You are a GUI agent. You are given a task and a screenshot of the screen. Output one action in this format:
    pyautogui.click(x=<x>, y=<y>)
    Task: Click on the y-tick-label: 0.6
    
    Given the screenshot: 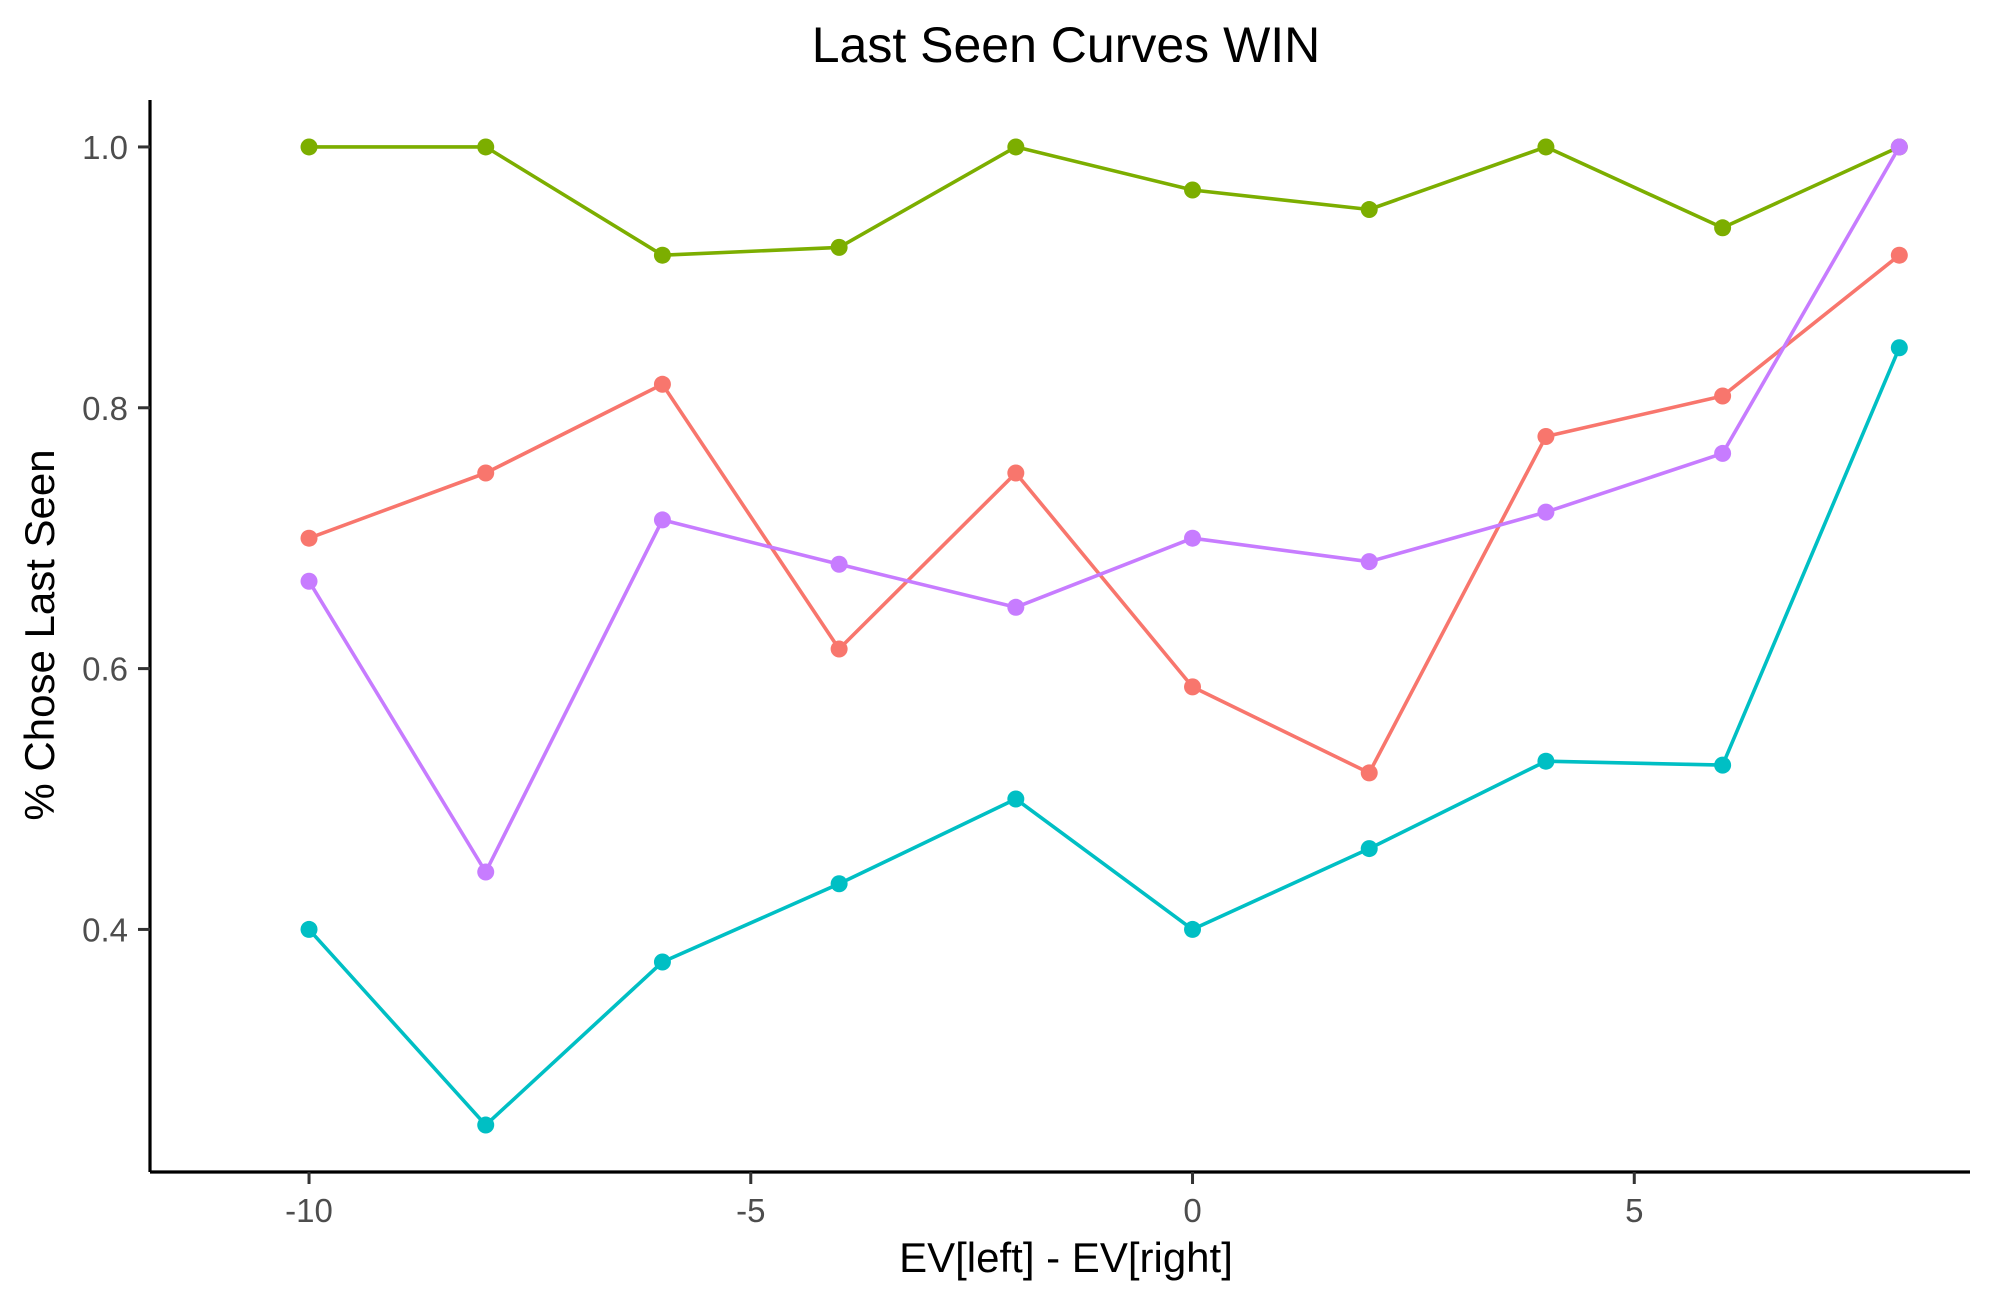 What is the action you would take?
    pyautogui.click(x=105, y=669)
    